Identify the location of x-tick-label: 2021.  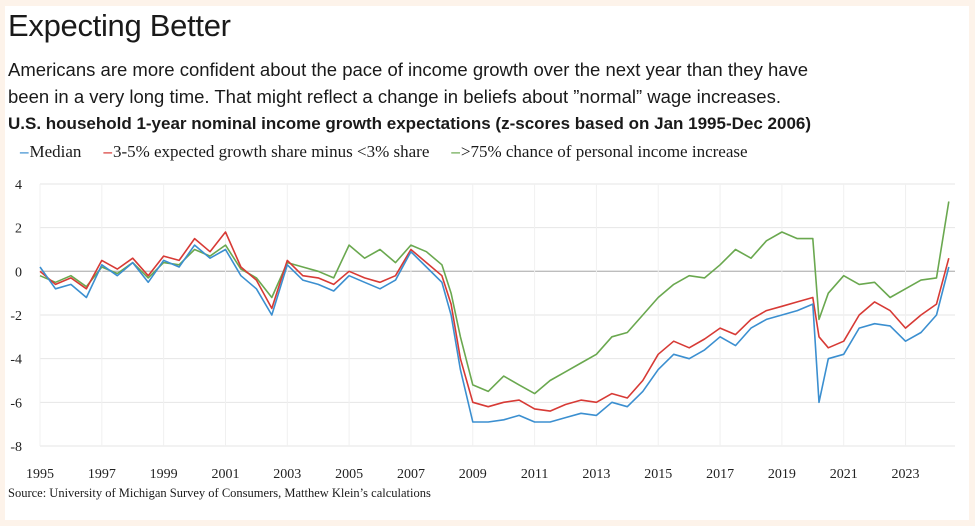
(844, 474).